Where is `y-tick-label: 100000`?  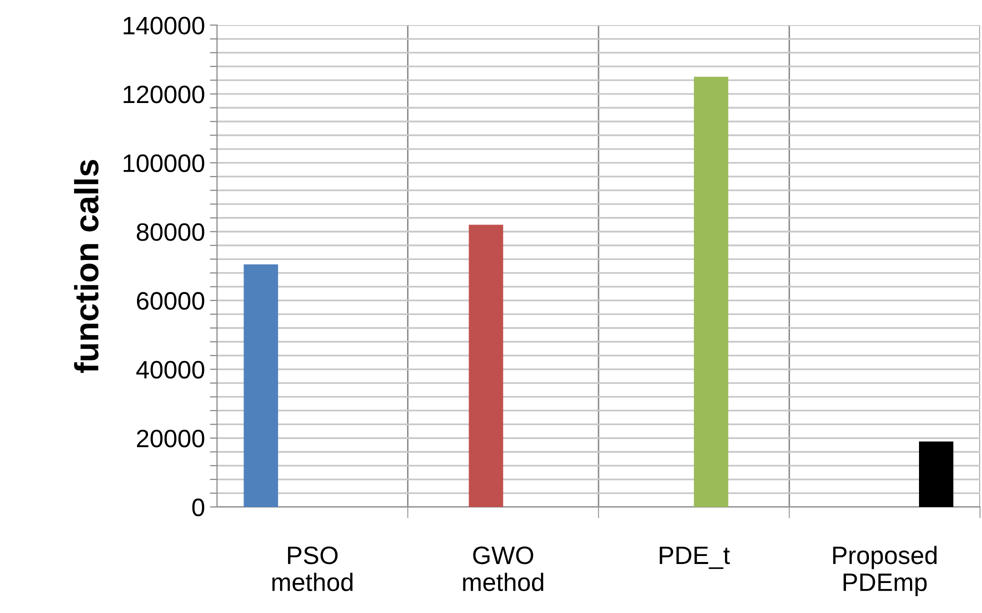 y-tick-label: 100000 is located at coordinates (164, 163).